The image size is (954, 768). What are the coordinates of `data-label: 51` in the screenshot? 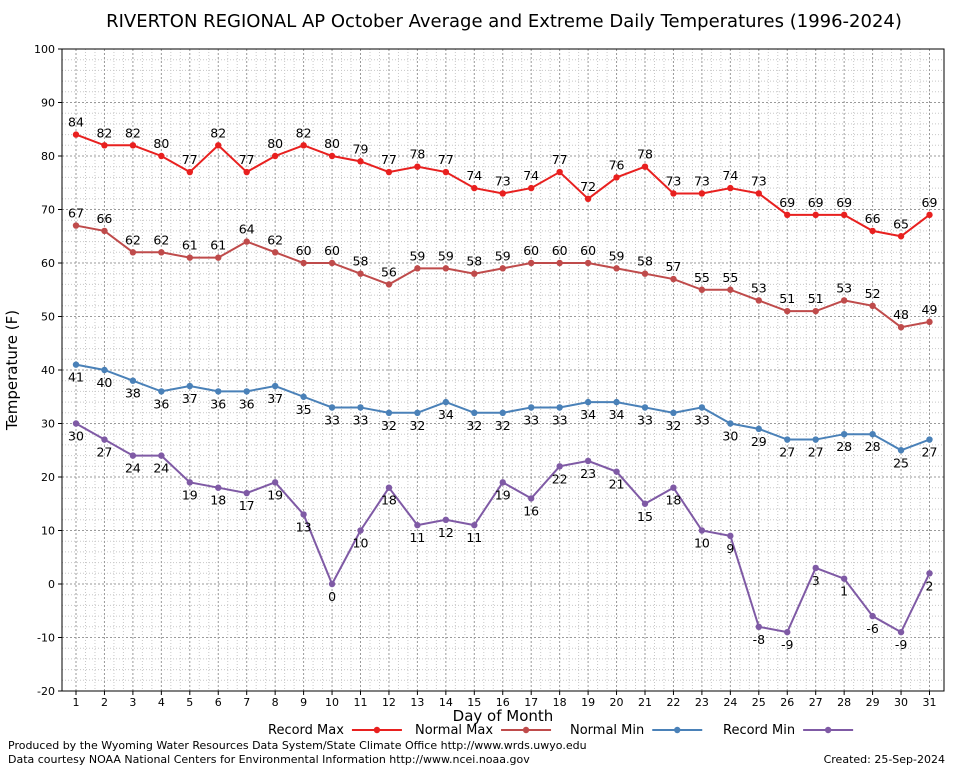 It's located at (816, 298).